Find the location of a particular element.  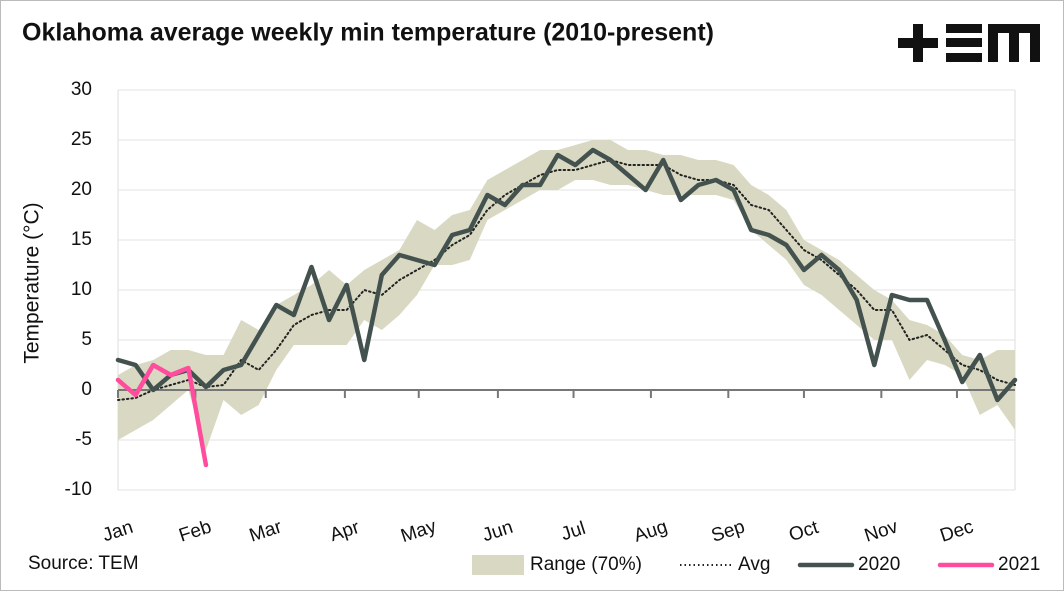

y-tick-label: 20 is located at coordinates (81, 189).